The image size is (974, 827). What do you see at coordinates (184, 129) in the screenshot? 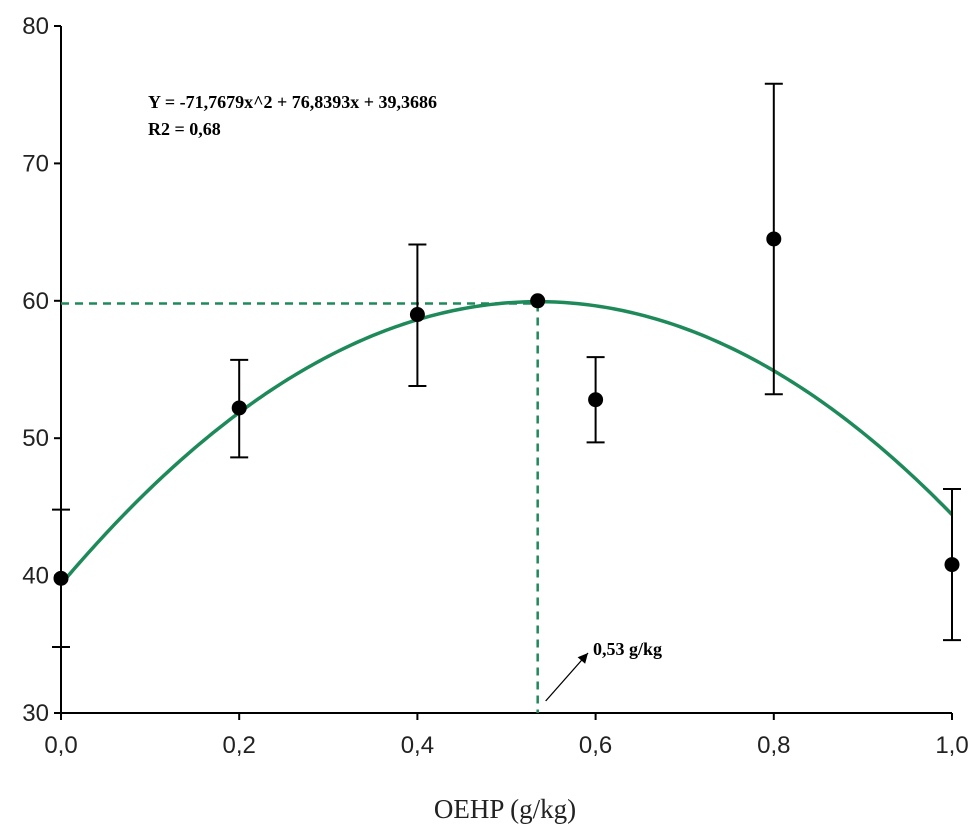
I see `fit-r2: R2 = 0,68` at bounding box center [184, 129].